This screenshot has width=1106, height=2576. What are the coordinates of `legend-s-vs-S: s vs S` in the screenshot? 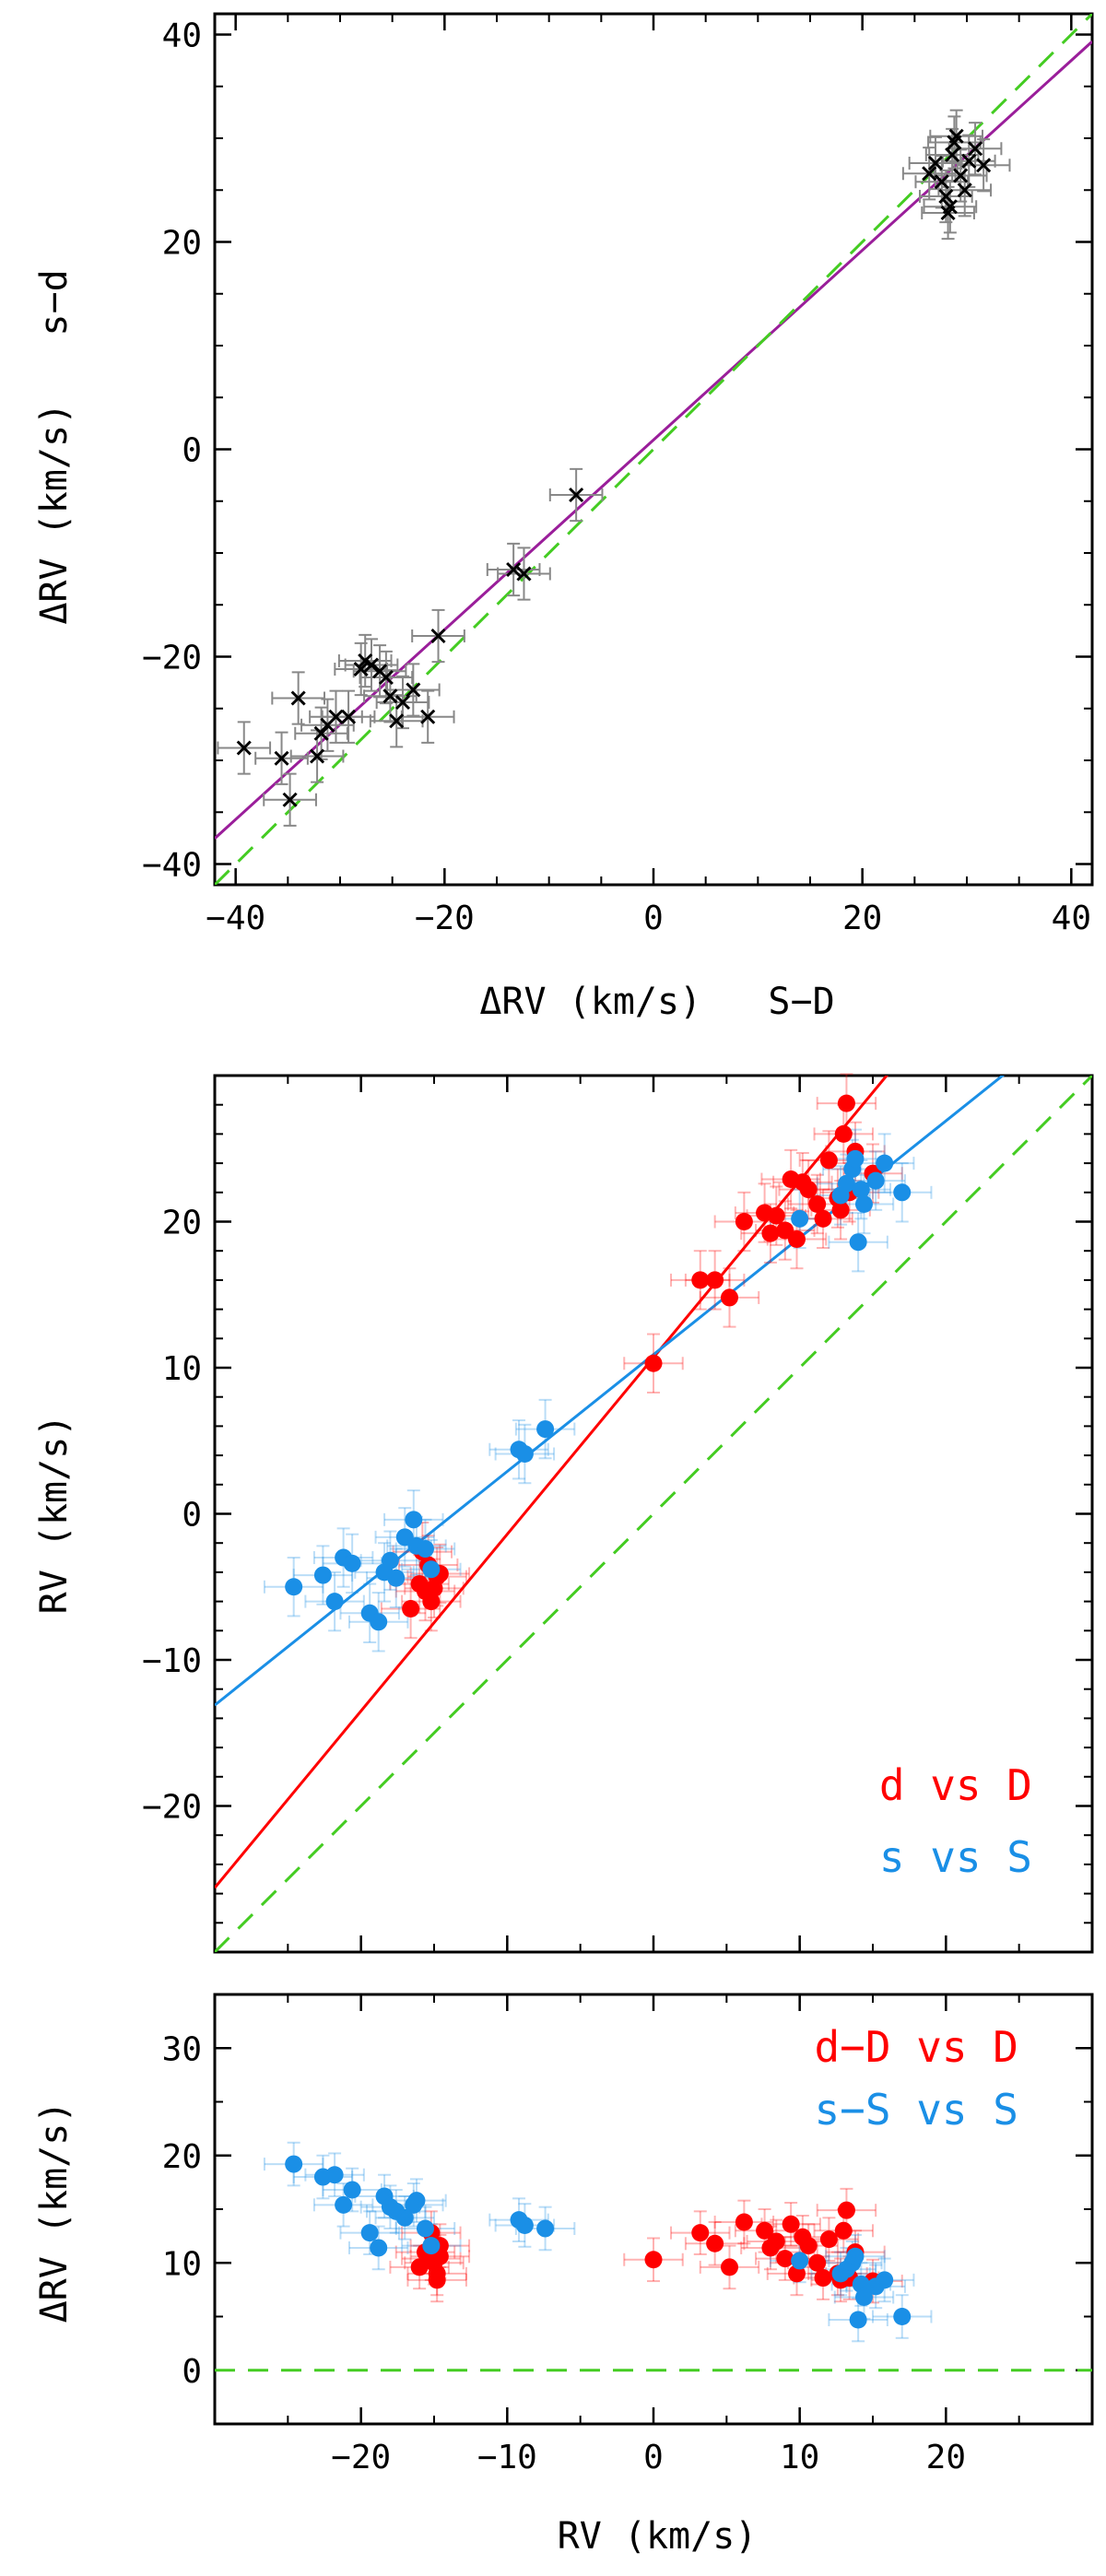 It's located at (955, 1857).